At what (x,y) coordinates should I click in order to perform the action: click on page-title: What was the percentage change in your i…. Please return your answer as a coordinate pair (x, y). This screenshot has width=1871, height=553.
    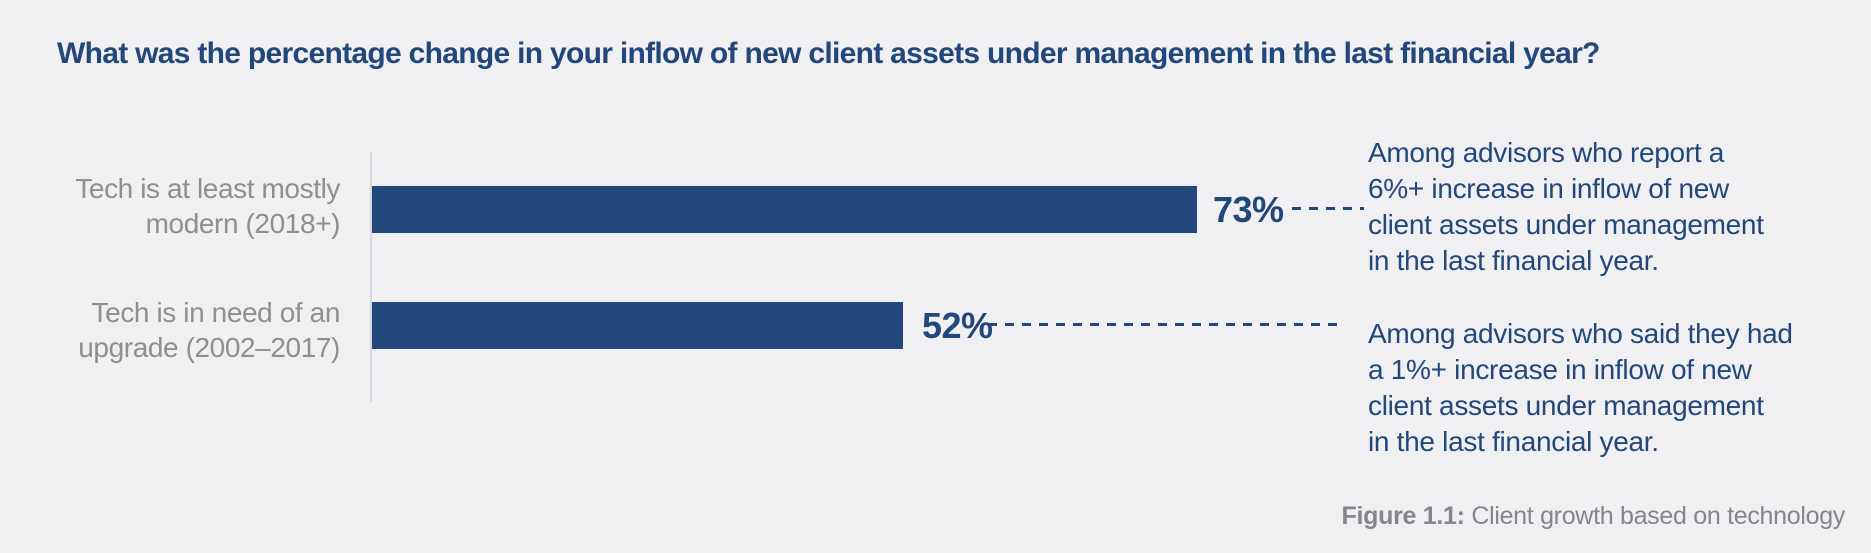
    Looking at the image, I should click on (828, 53).